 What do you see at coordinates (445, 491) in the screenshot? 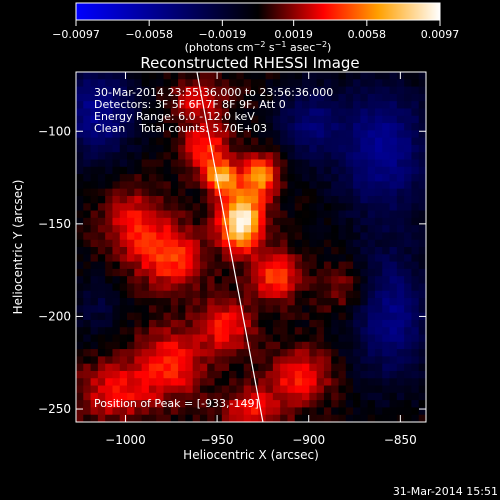
I see `footer-timestamp: 31-Mar-2014 15:51` at bounding box center [445, 491].